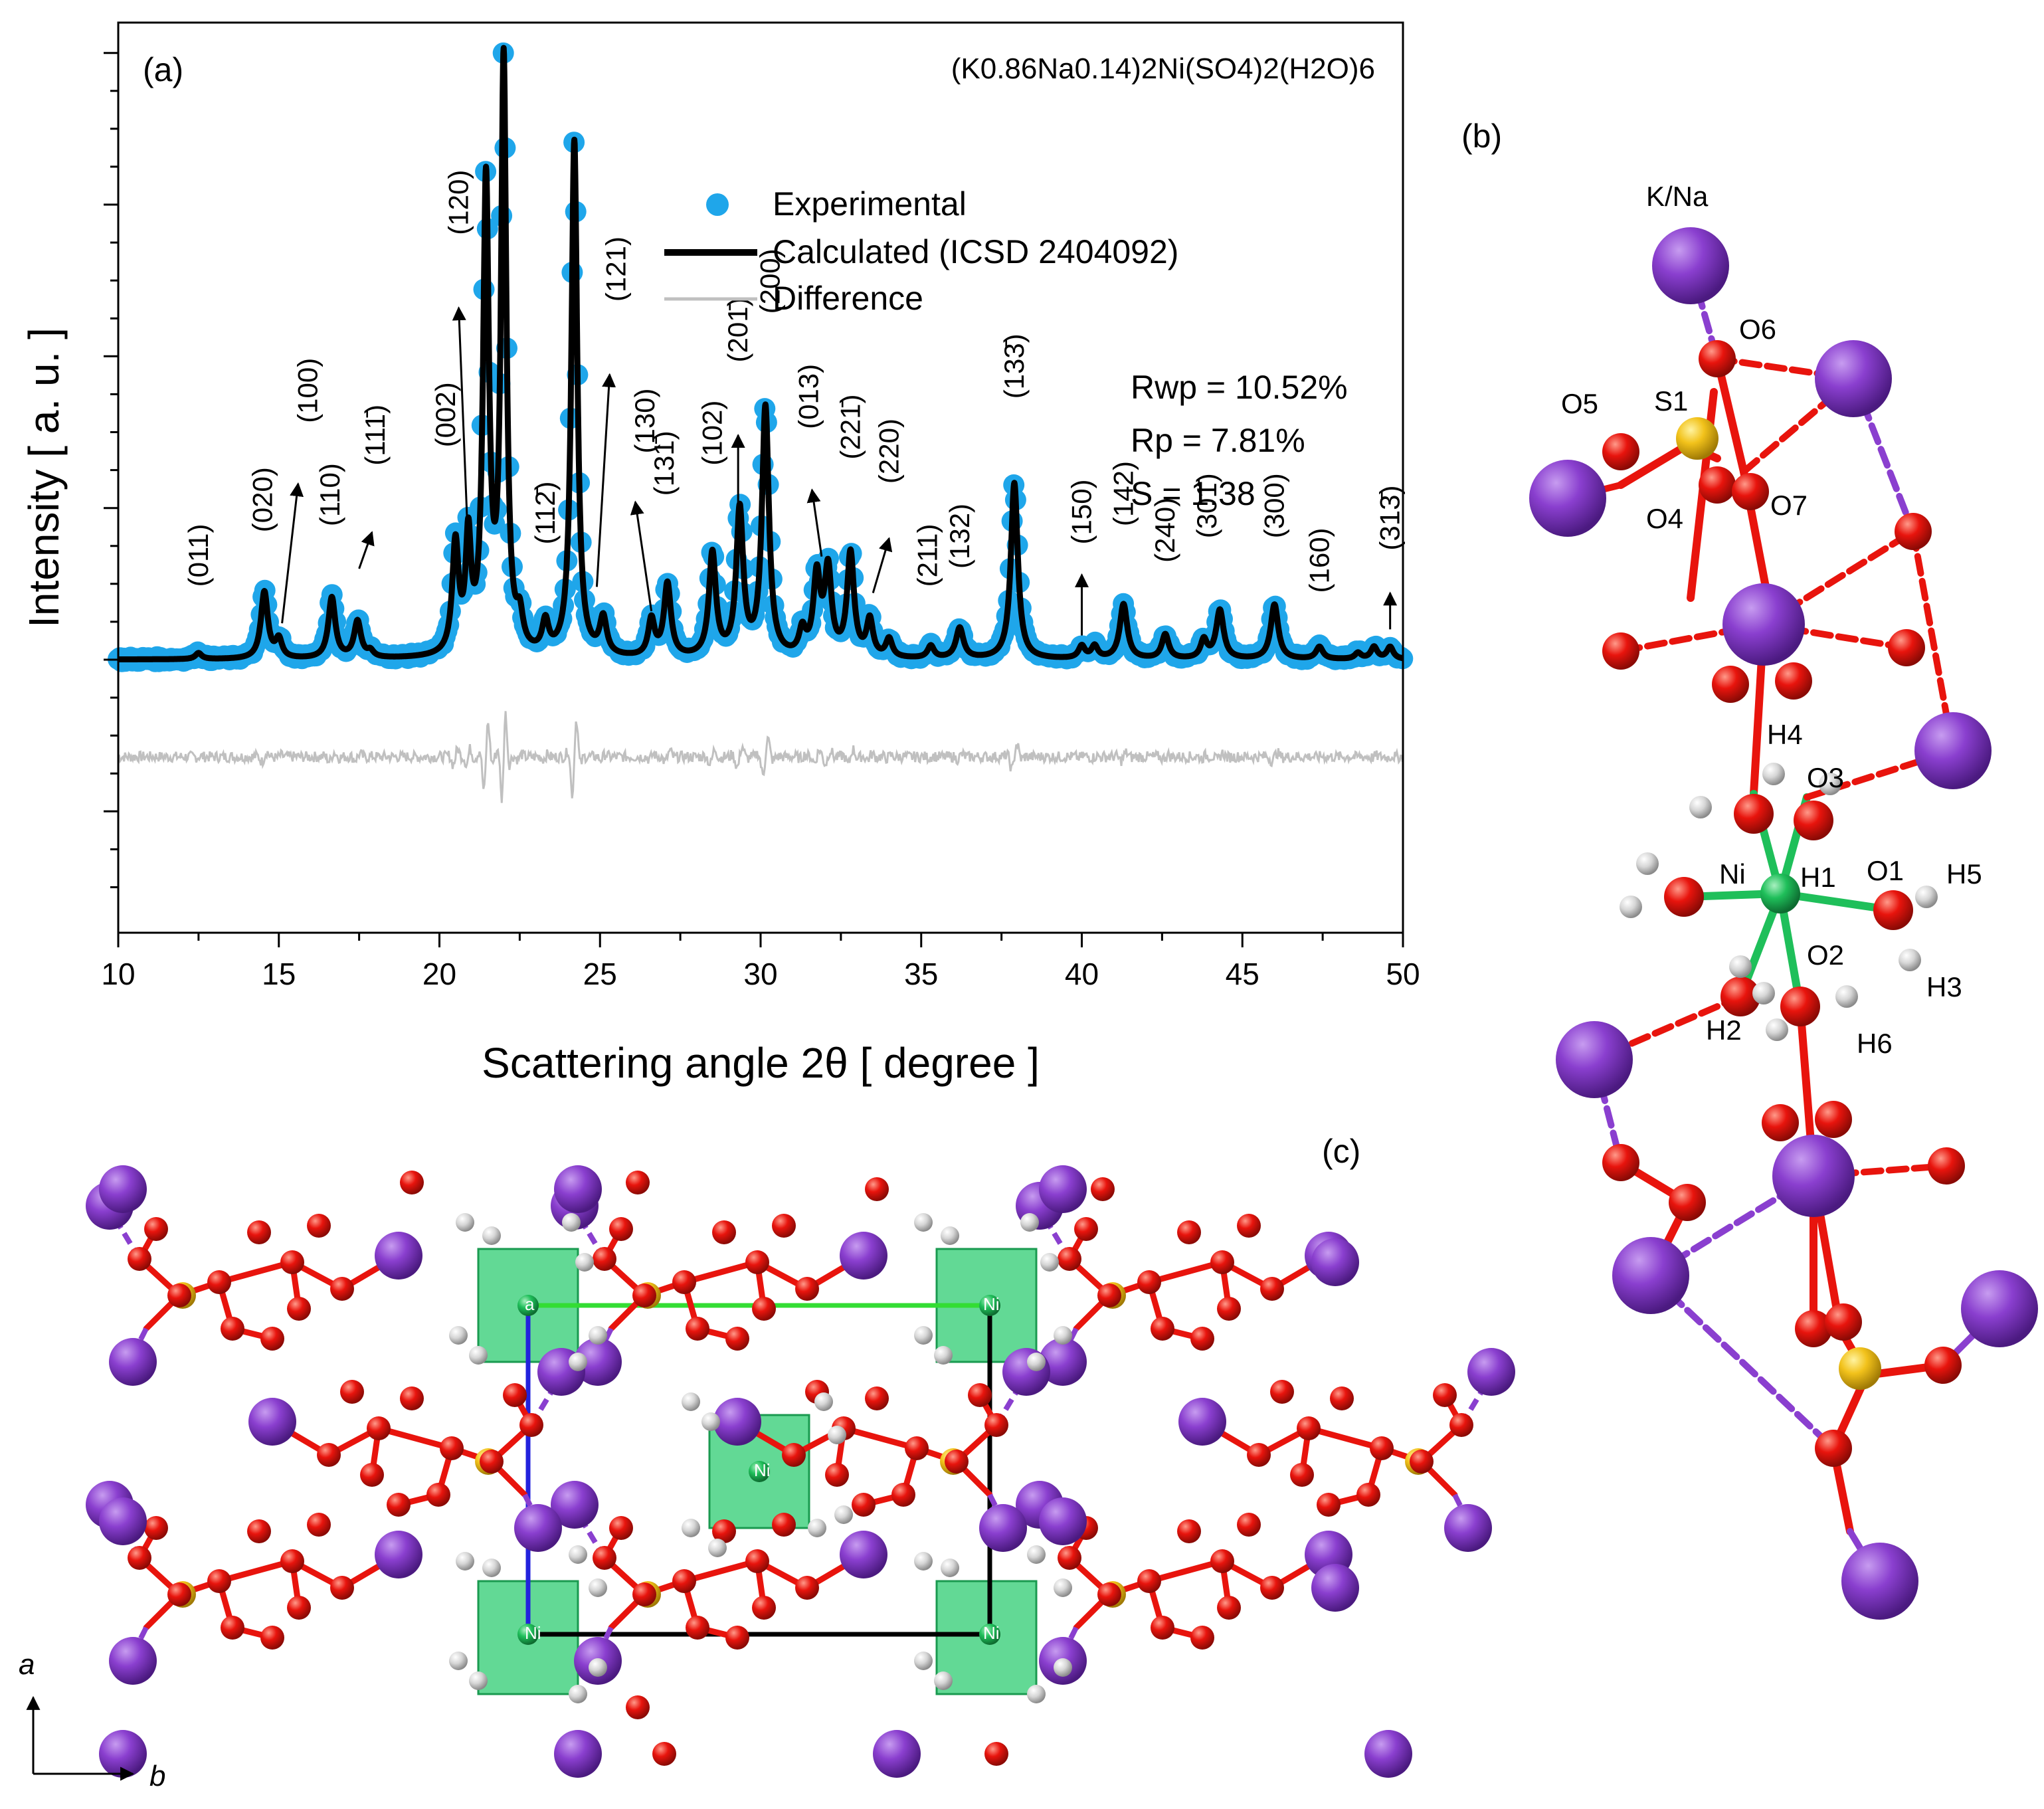 This screenshot has width=2044, height=1809. What do you see at coordinates (92, 1720) in the screenshot?
I see `axis-indicator: a b` at bounding box center [92, 1720].